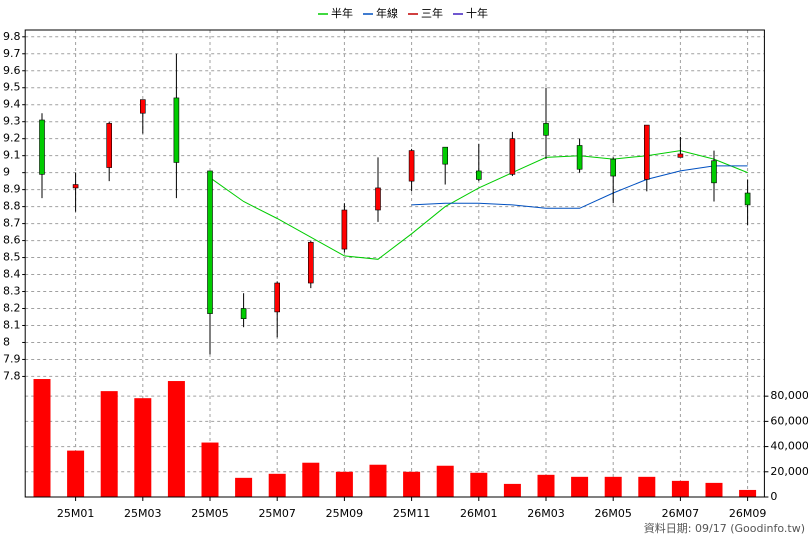 Image resolution: width=808 pixels, height=540 pixels. What do you see at coordinates (724, 528) in the screenshot?
I see `footnote: 資料日期: 09/17 (Goodinfo.tw)` at bounding box center [724, 528].